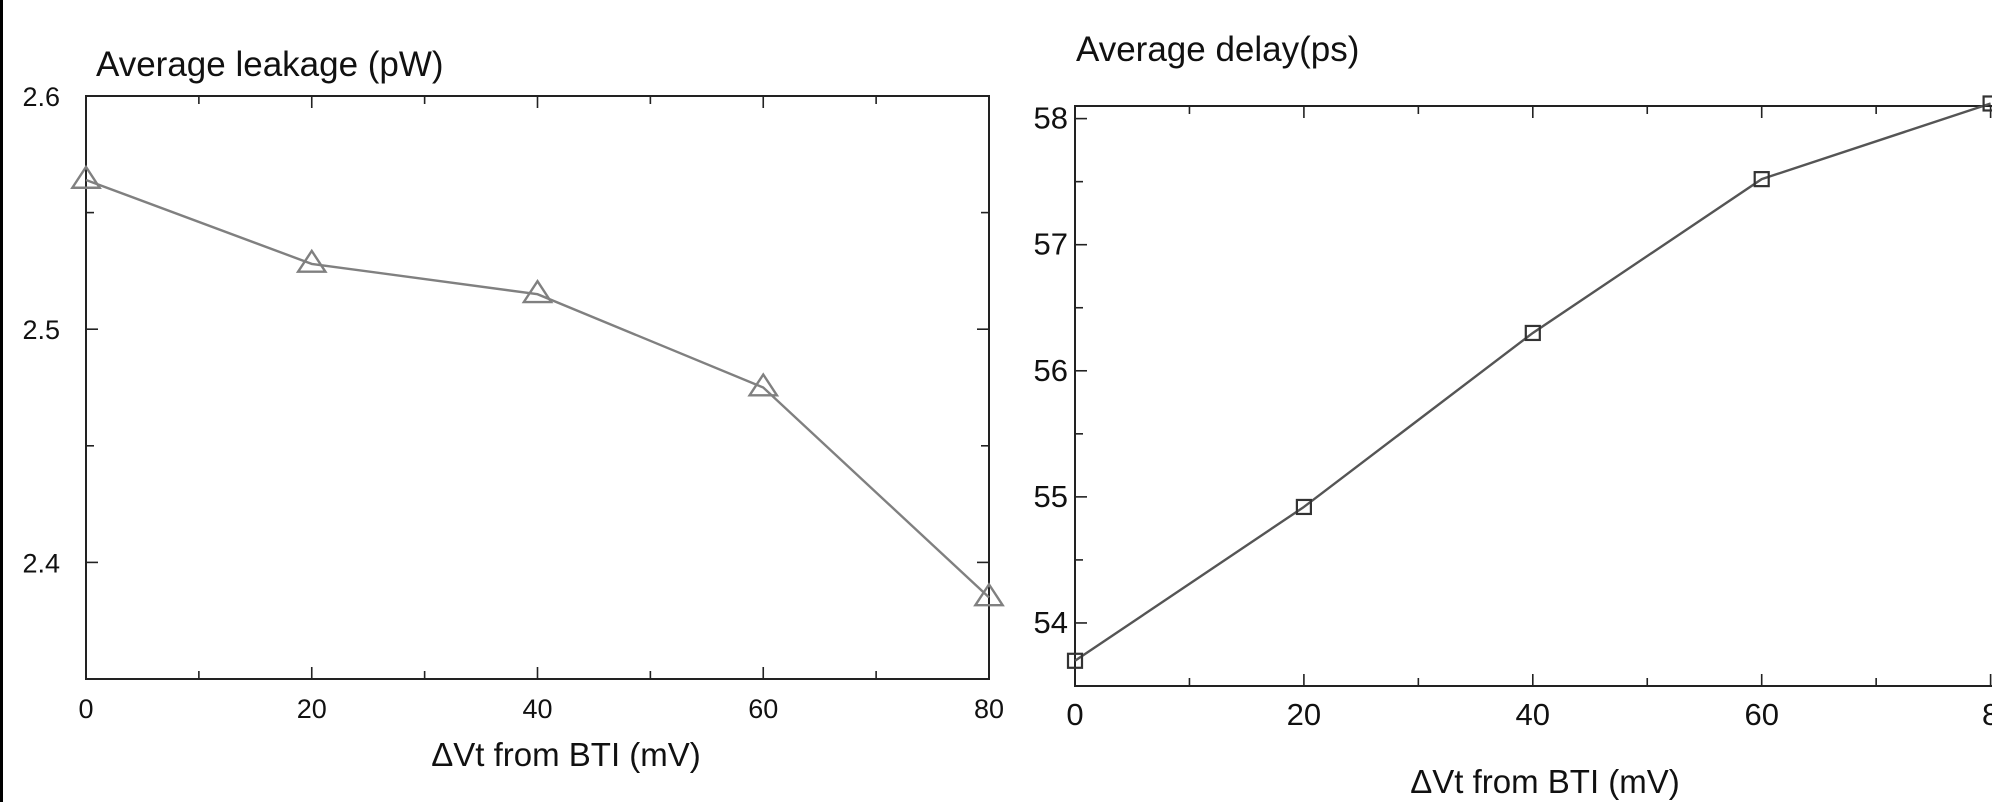 The height and width of the screenshot is (802, 1992). Describe the element at coordinates (1051, 622) in the screenshot. I see `delay-y-tick-label: 54` at that location.